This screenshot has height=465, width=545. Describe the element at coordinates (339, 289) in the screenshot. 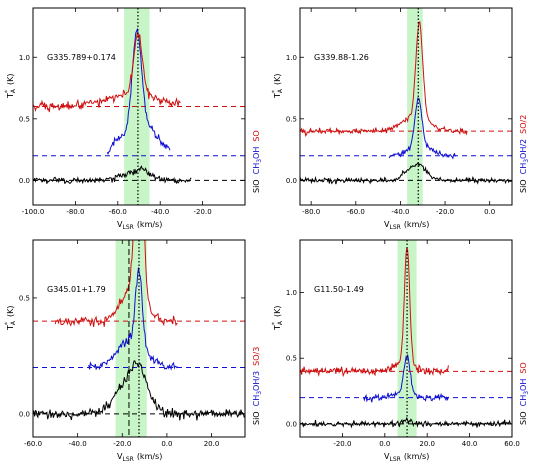

I see `panel-title: G11.50-1.49` at that location.